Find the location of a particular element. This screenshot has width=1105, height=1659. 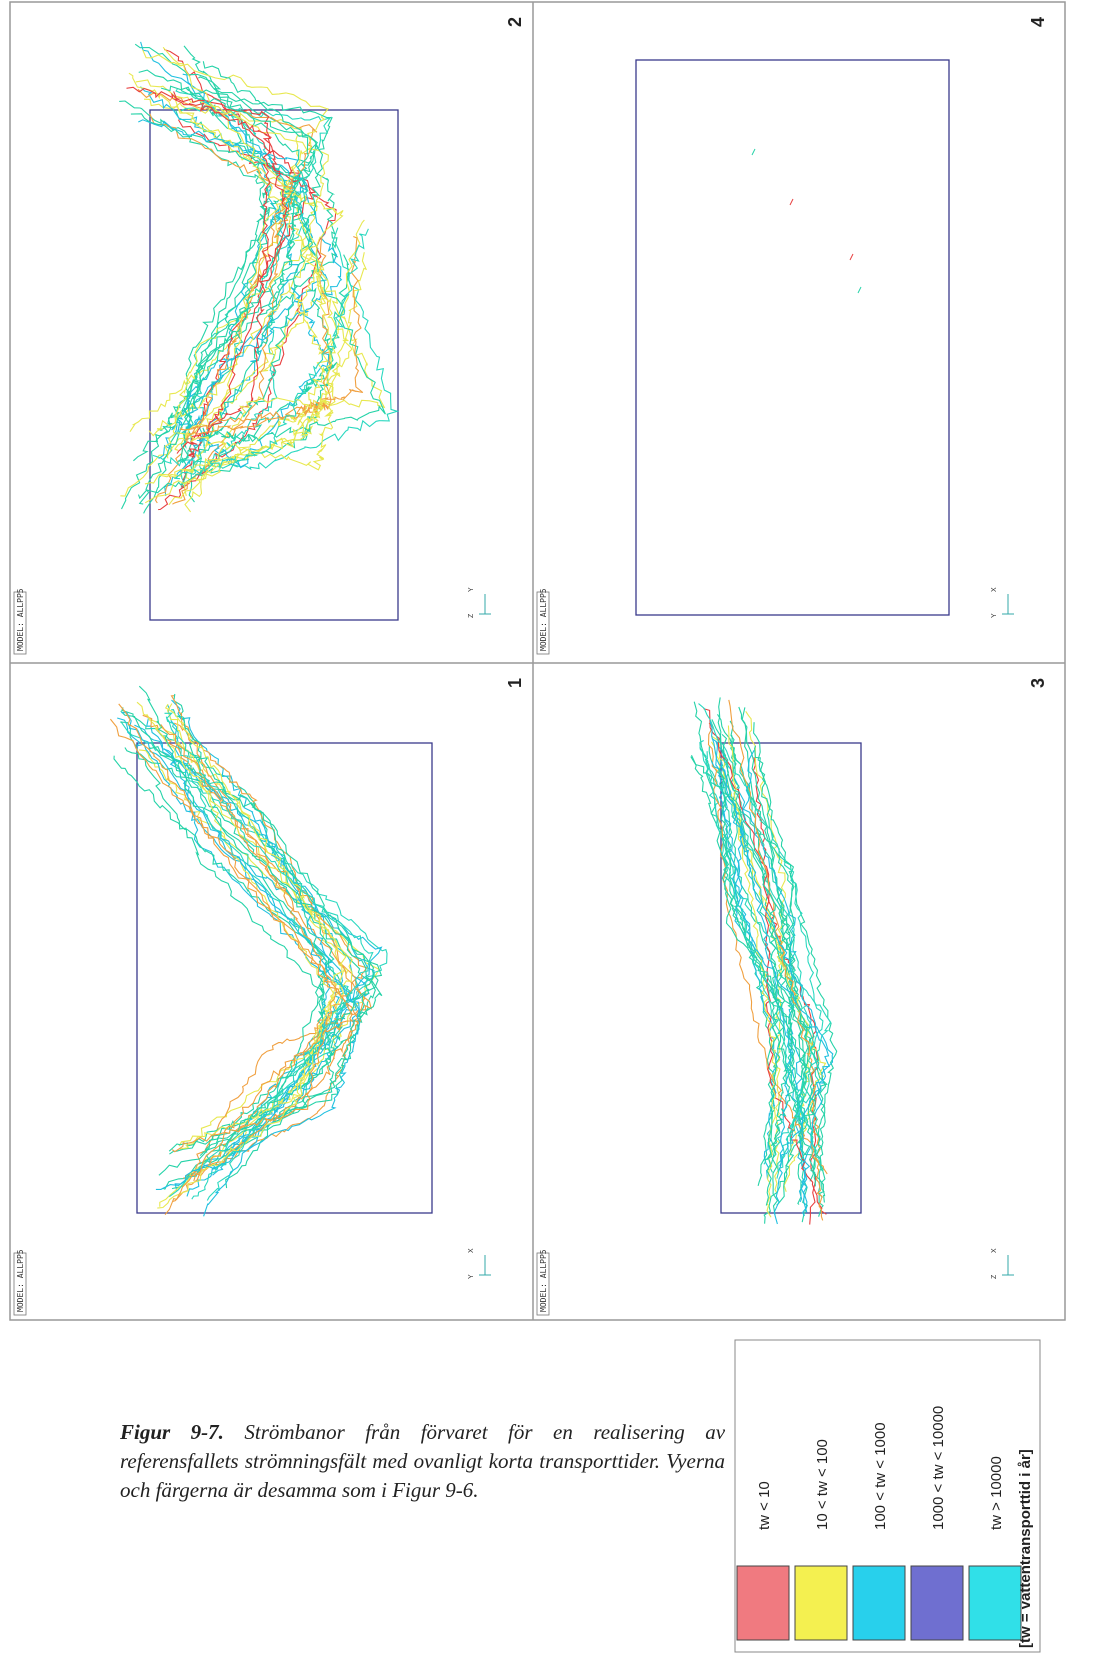

legend-label: 100 < tw < 1000 is located at coordinates (880, 1476).